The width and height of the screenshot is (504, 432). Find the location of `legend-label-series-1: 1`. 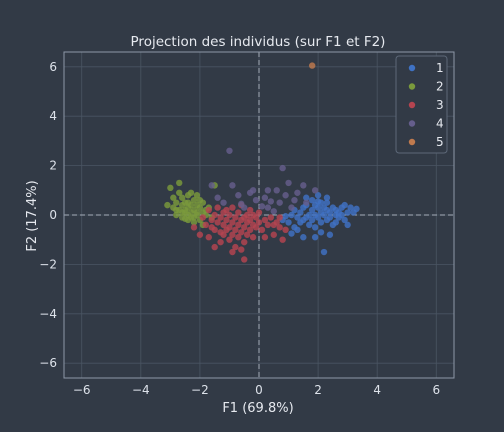

legend-label-series-1: 1 is located at coordinates (440, 68).